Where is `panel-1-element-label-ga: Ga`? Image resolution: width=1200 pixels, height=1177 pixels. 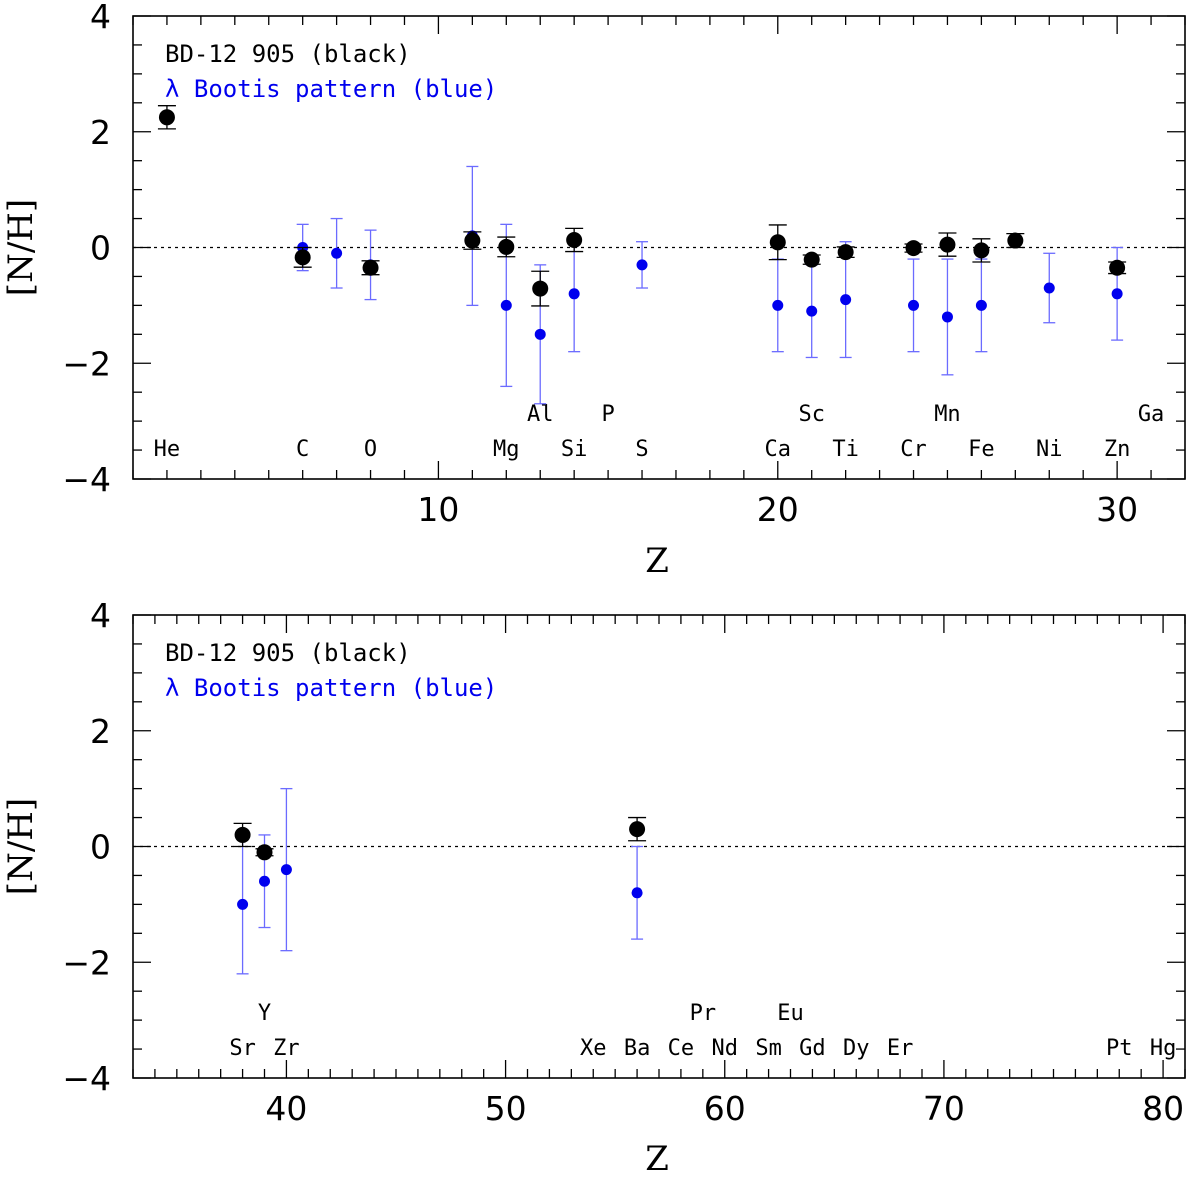
panel-1-element-label-ga: Ga is located at coordinates (1151, 414).